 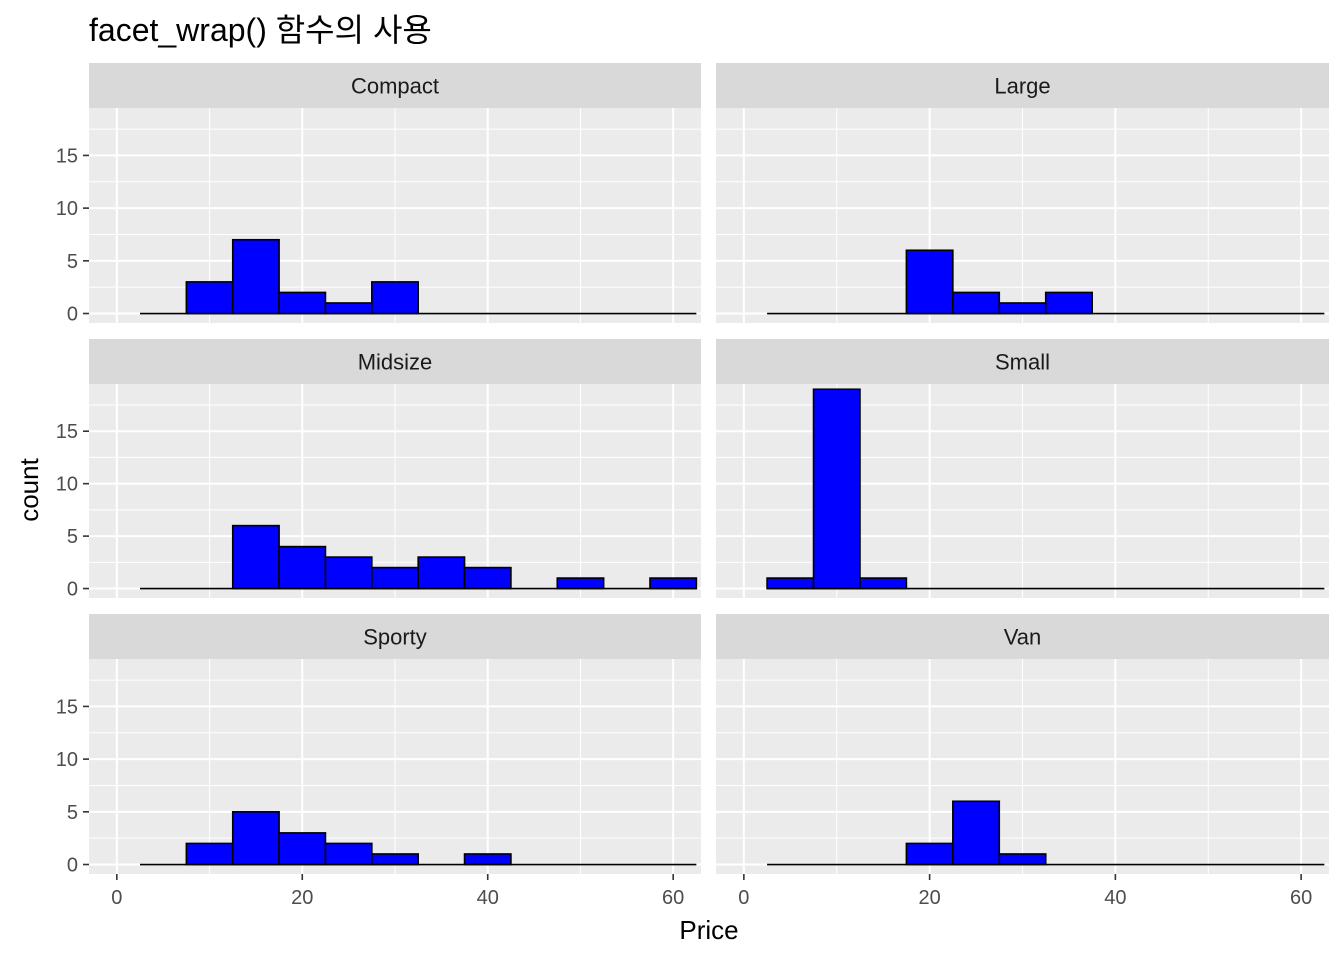 What do you see at coordinates (1022, 761) in the screenshot?
I see `facet-panel-van: Van 0 20 40 60` at bounding box center [1022, 761].